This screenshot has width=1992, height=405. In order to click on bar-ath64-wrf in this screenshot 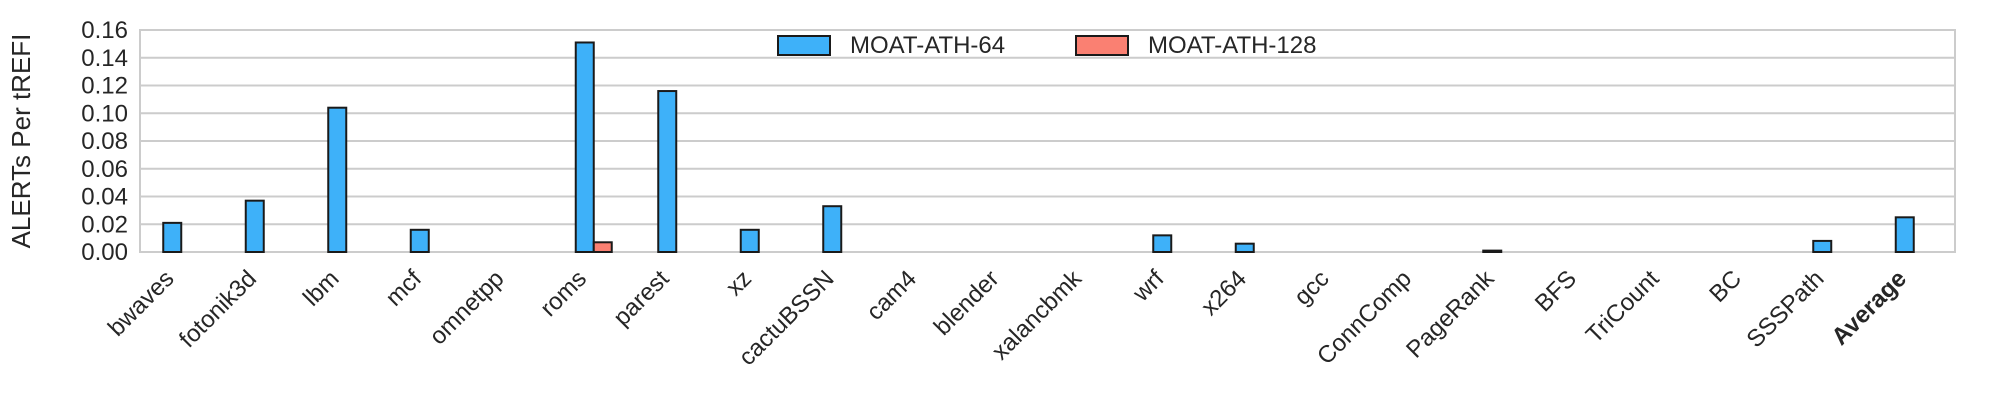, I will do `click(1162, 244)`.